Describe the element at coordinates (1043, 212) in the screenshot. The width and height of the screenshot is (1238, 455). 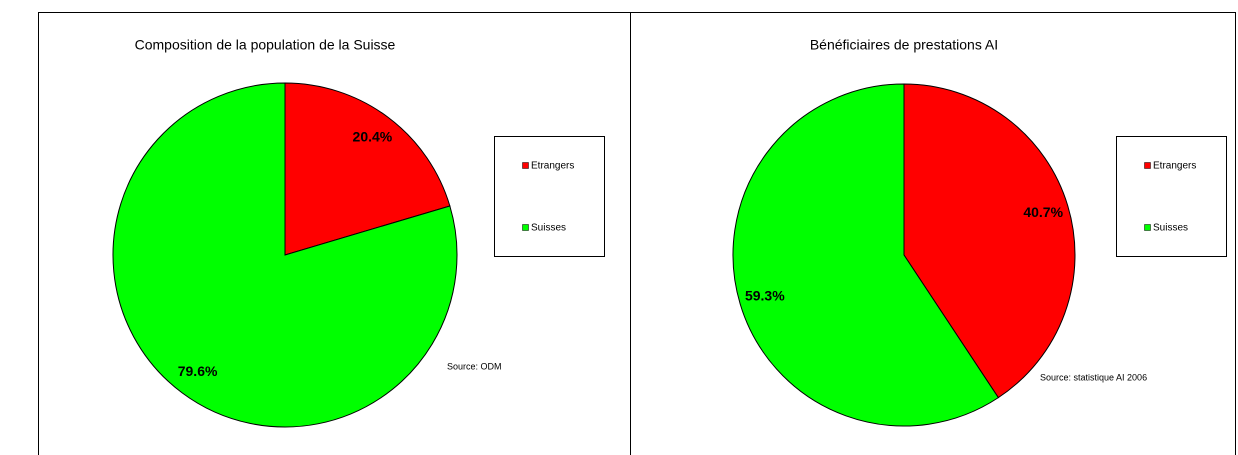
I see `data-label: 40.7%` at that location.